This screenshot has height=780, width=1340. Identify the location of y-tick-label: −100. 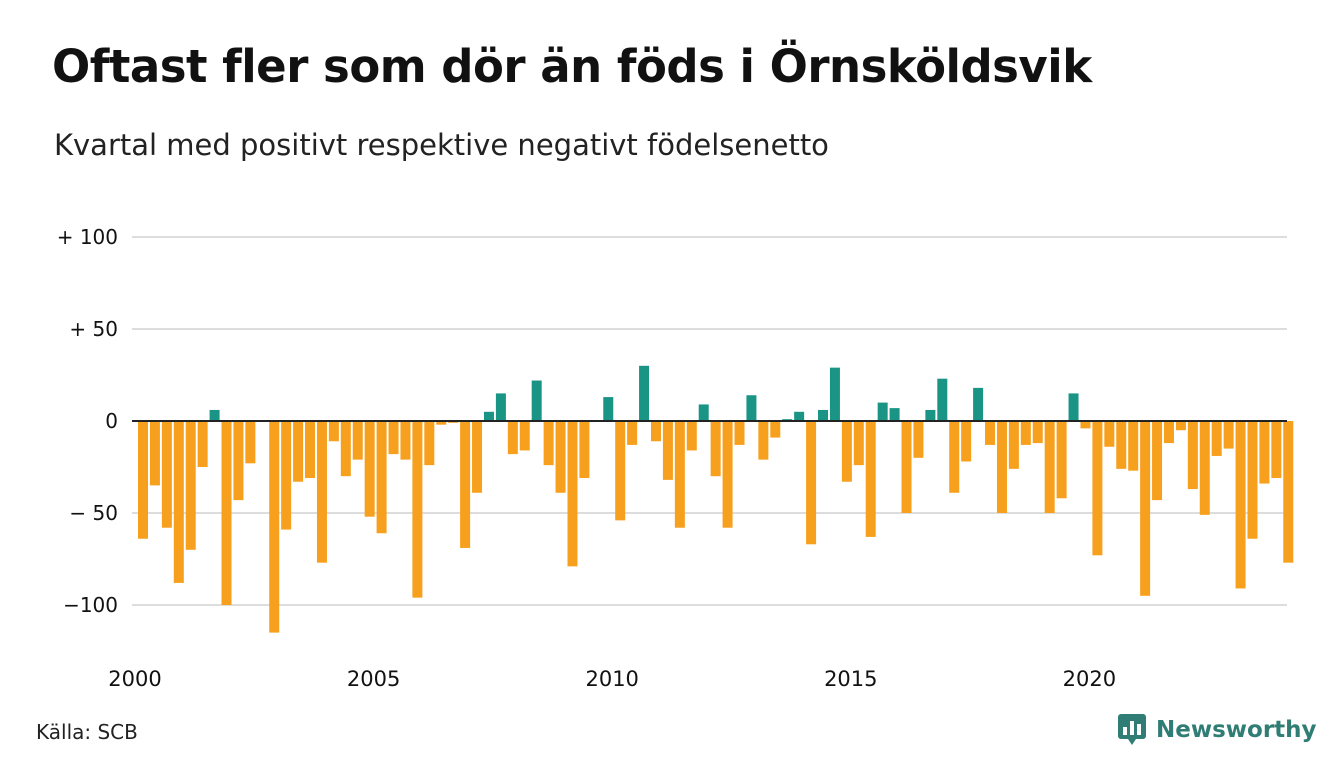
(90, 605).